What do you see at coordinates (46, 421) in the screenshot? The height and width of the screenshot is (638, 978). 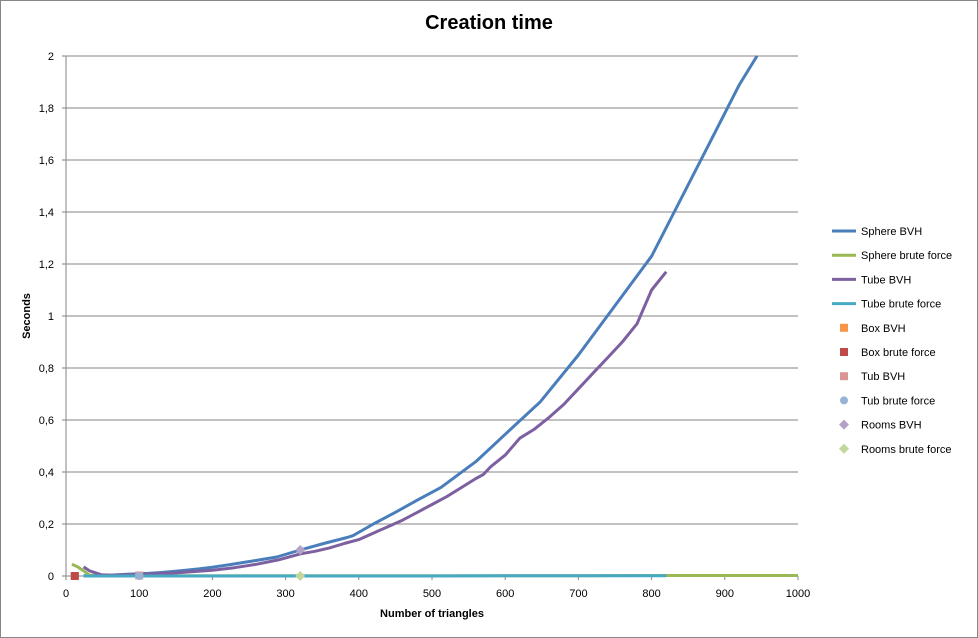 I see `y-tick-label: 0,6` at bounding box center [46, 421].